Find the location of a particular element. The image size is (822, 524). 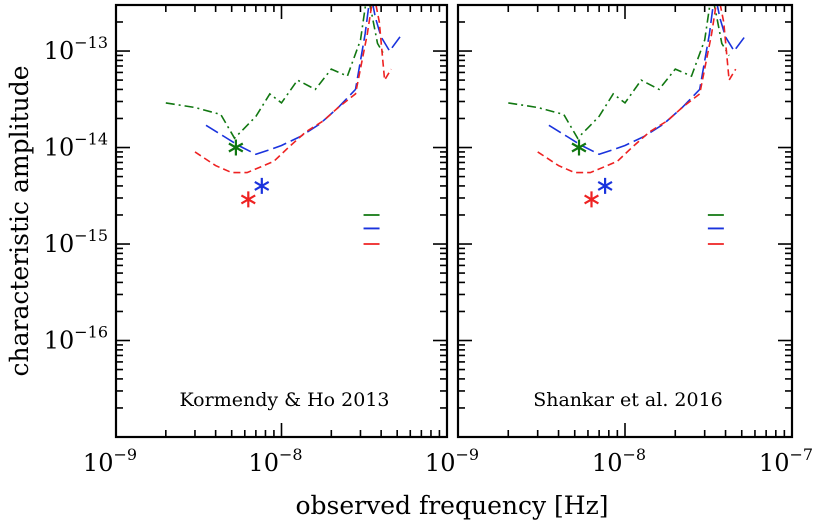

x-axis-label: observed frequency [Hz] is located at coordinates (451, 505).